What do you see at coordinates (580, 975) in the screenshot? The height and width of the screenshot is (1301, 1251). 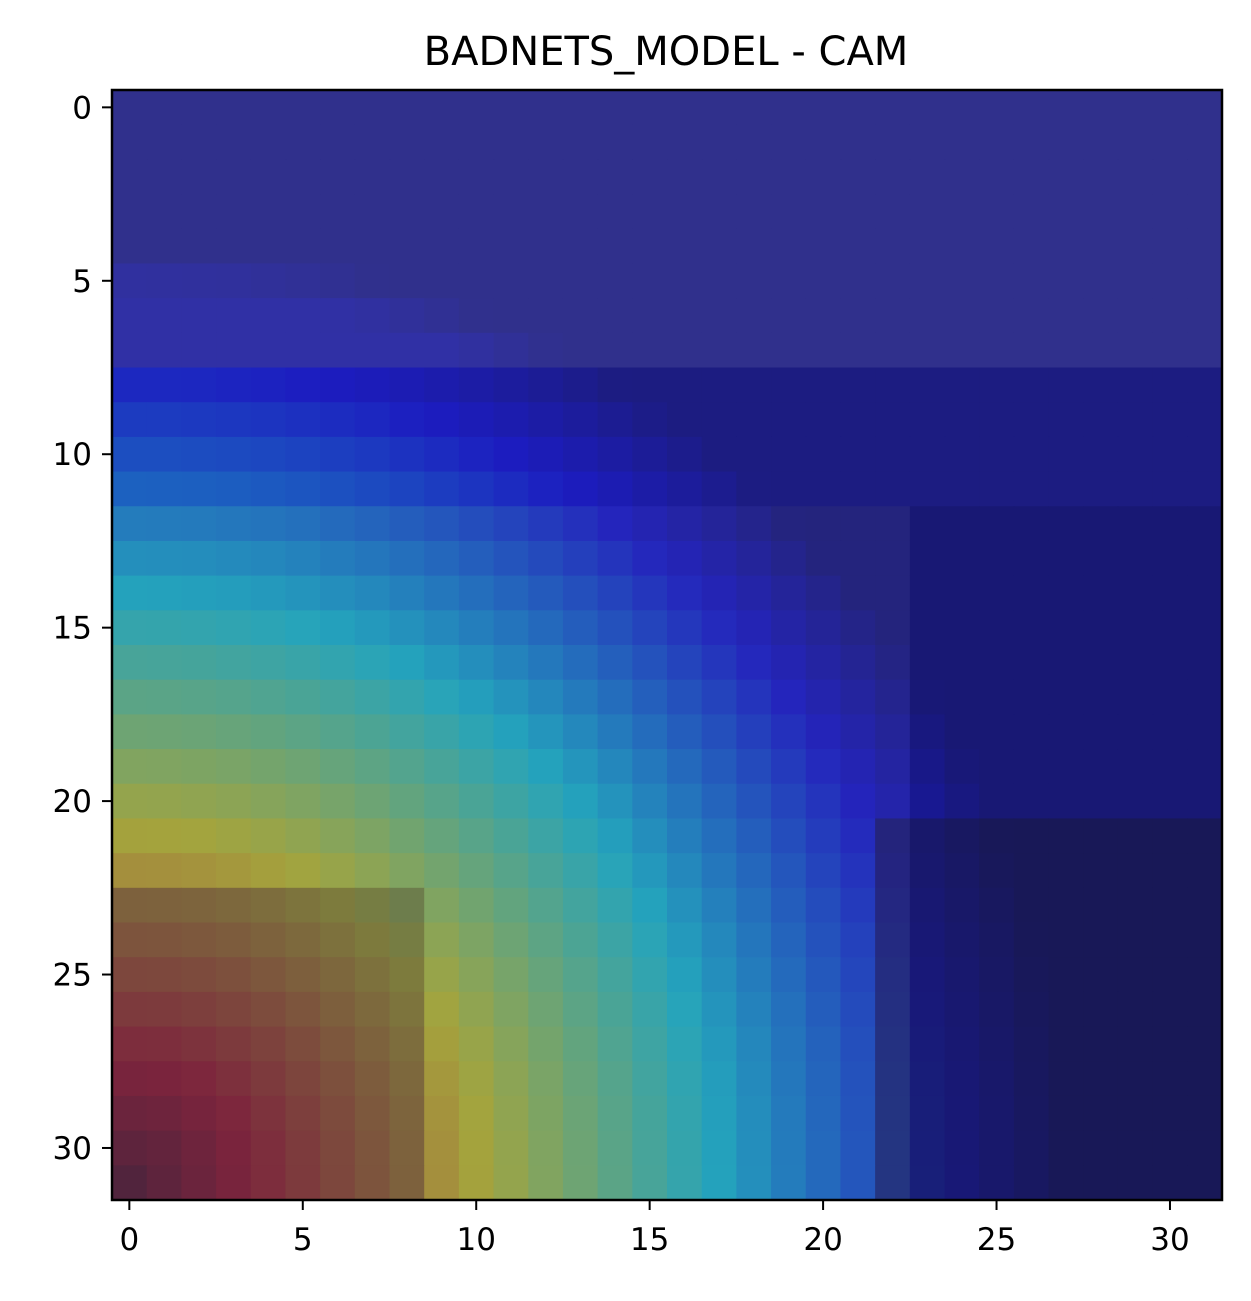 I see `heatmap-cell-r25-c13` at bounding box center [580, 975].